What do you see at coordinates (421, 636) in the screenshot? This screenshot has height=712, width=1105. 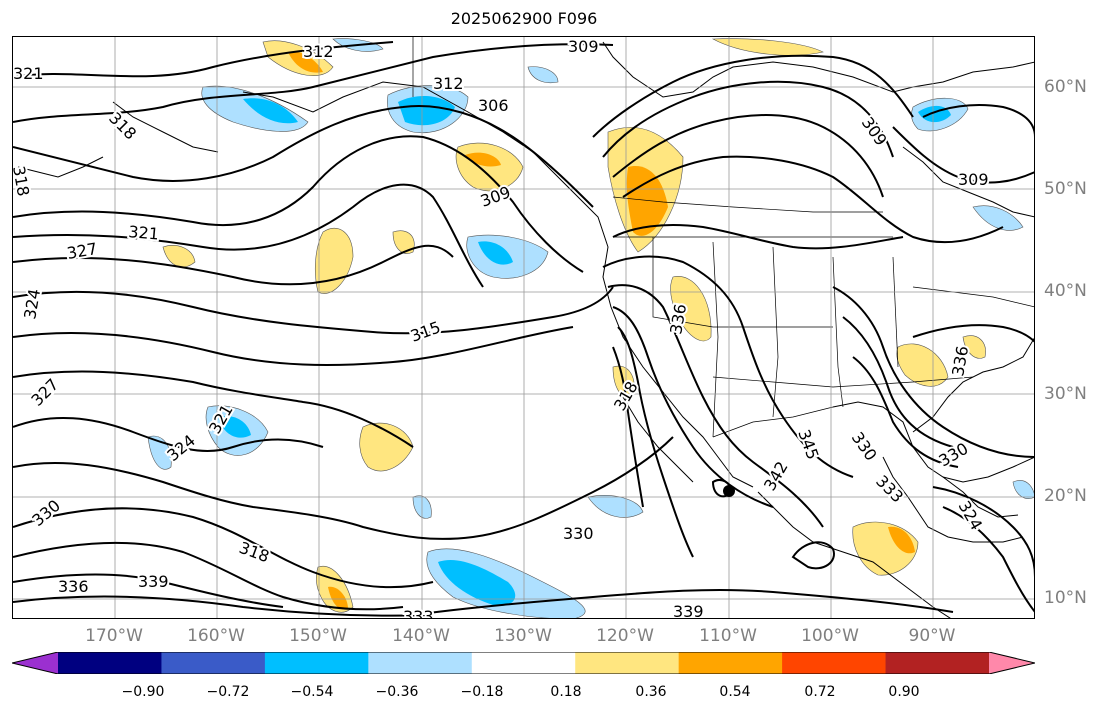 I see `lon-label-140w: 140°W` at bounding box center [421, 636].